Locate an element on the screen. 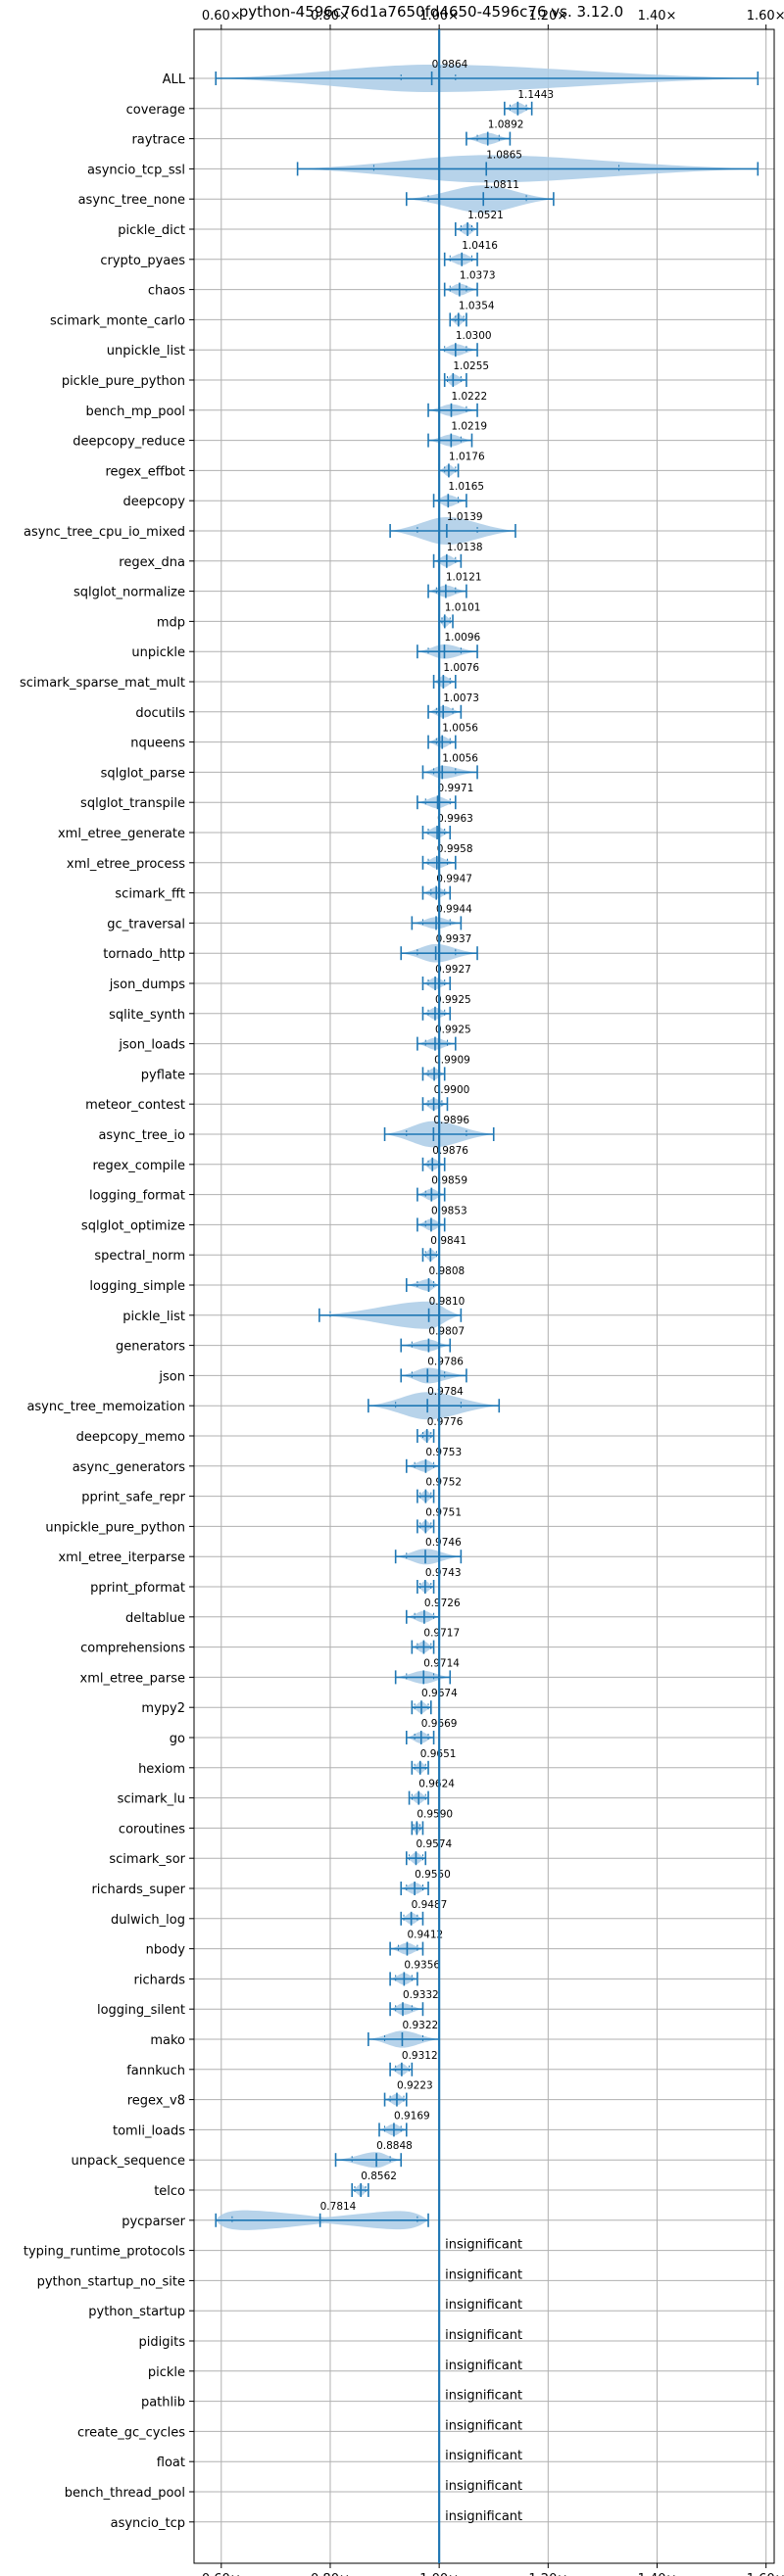 The image size is (784, 2576). benchmark-name: dulwich_log is located at coordinates (148, 1920).